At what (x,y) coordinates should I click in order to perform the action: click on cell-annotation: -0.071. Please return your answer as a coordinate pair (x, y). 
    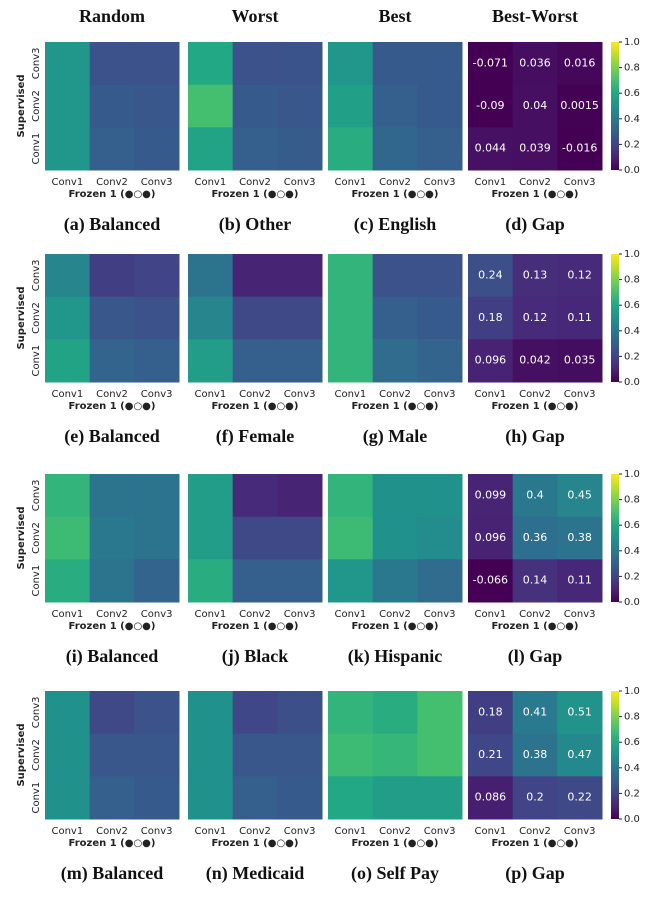
    Looking at the image, I should click on (490, 62).